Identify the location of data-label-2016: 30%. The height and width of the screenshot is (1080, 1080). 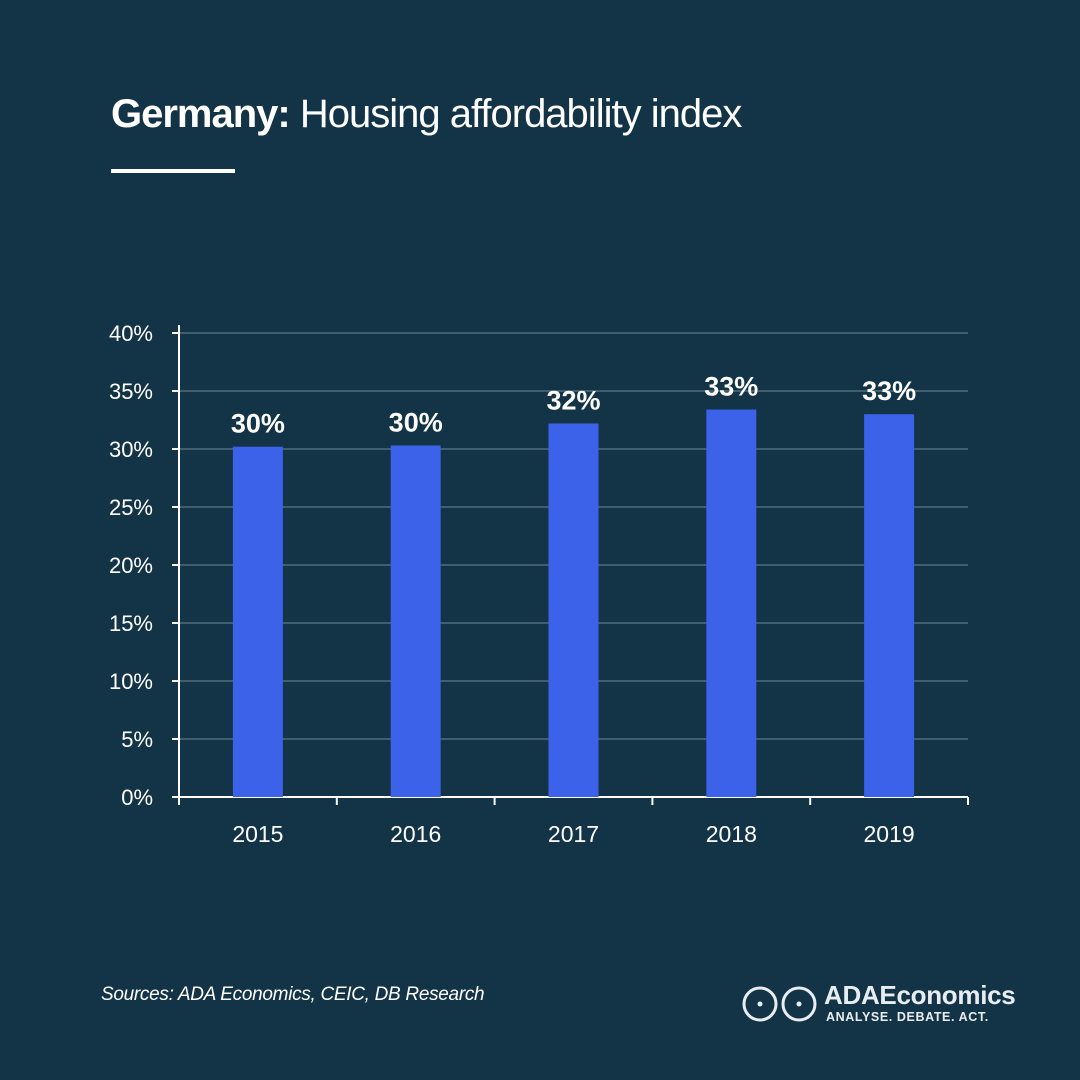
(416, 423).